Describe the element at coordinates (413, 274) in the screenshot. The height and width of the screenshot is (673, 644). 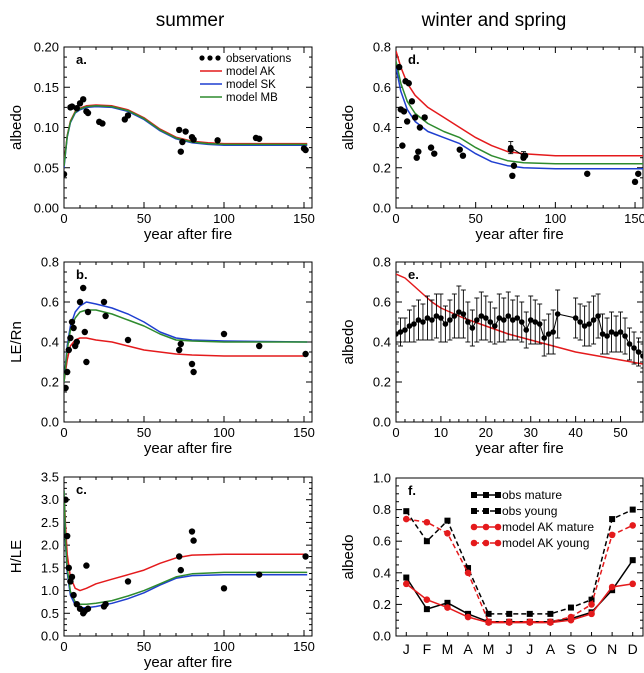
I see `panel-label: e.` at that location.